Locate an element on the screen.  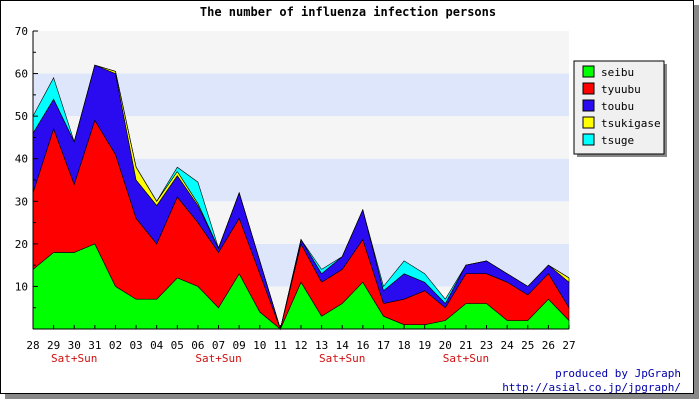
y-tick-label: 70 is located at coordinates (21, 31).